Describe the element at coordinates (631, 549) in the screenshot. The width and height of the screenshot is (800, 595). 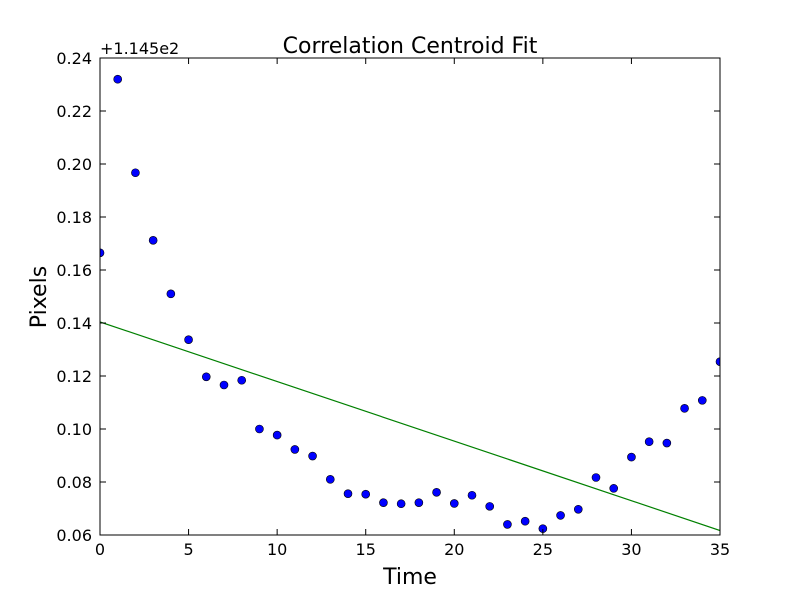
I see `x-tick-label: 30` at that location.